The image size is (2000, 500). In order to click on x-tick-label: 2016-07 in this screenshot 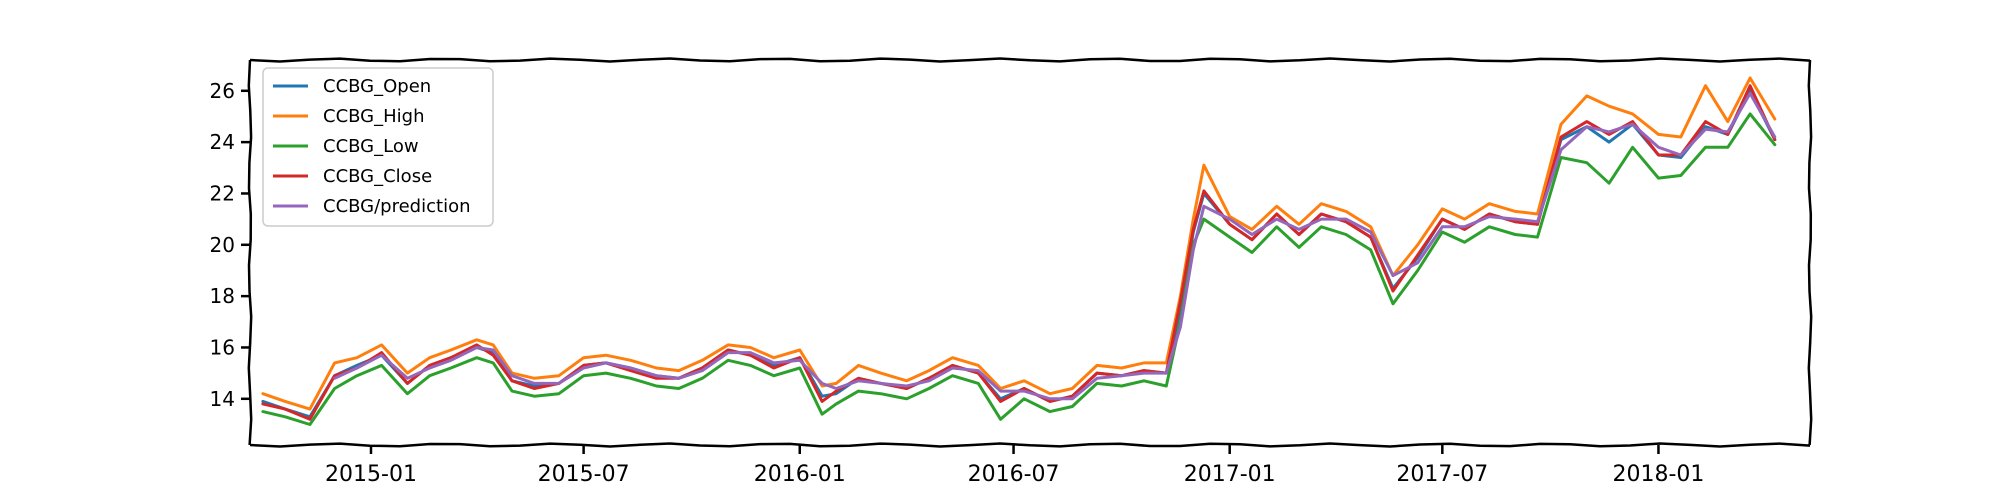, I will do `click(1014, 474)`.